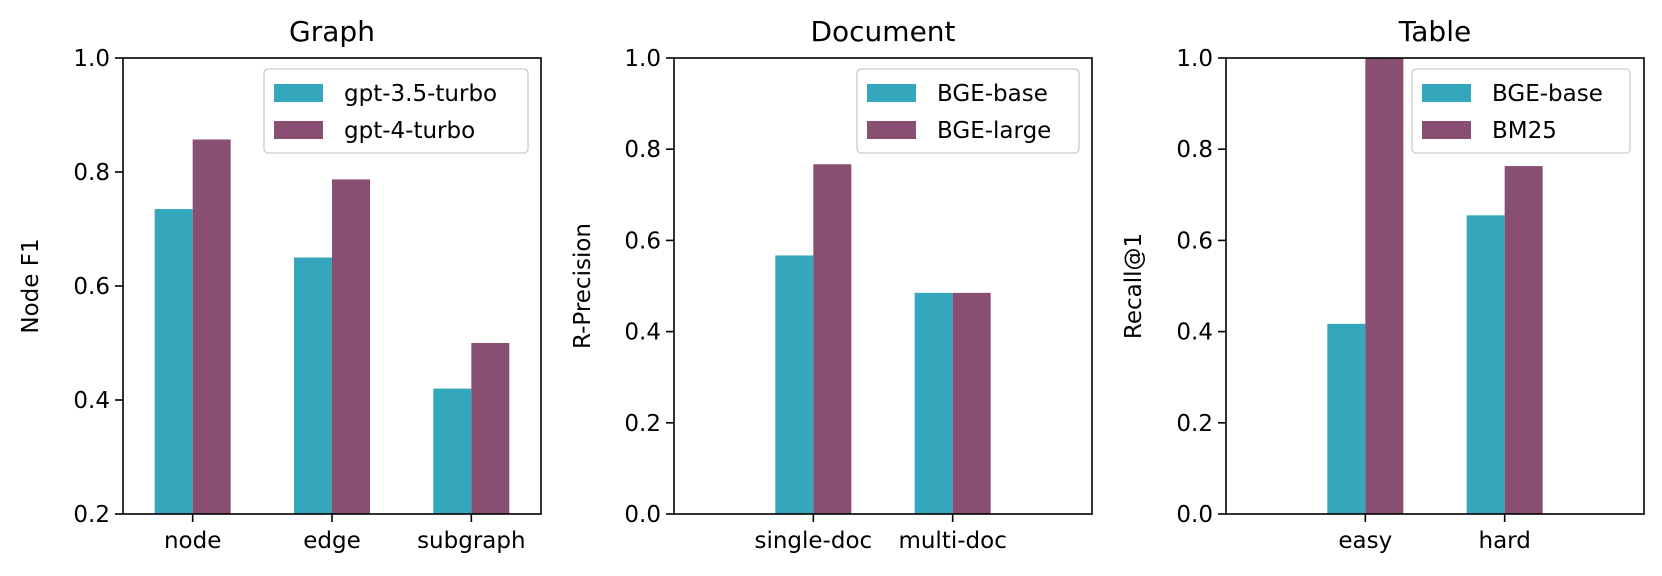  I want to click on document-bar-bge-base-single-doc, so click(794, 384).